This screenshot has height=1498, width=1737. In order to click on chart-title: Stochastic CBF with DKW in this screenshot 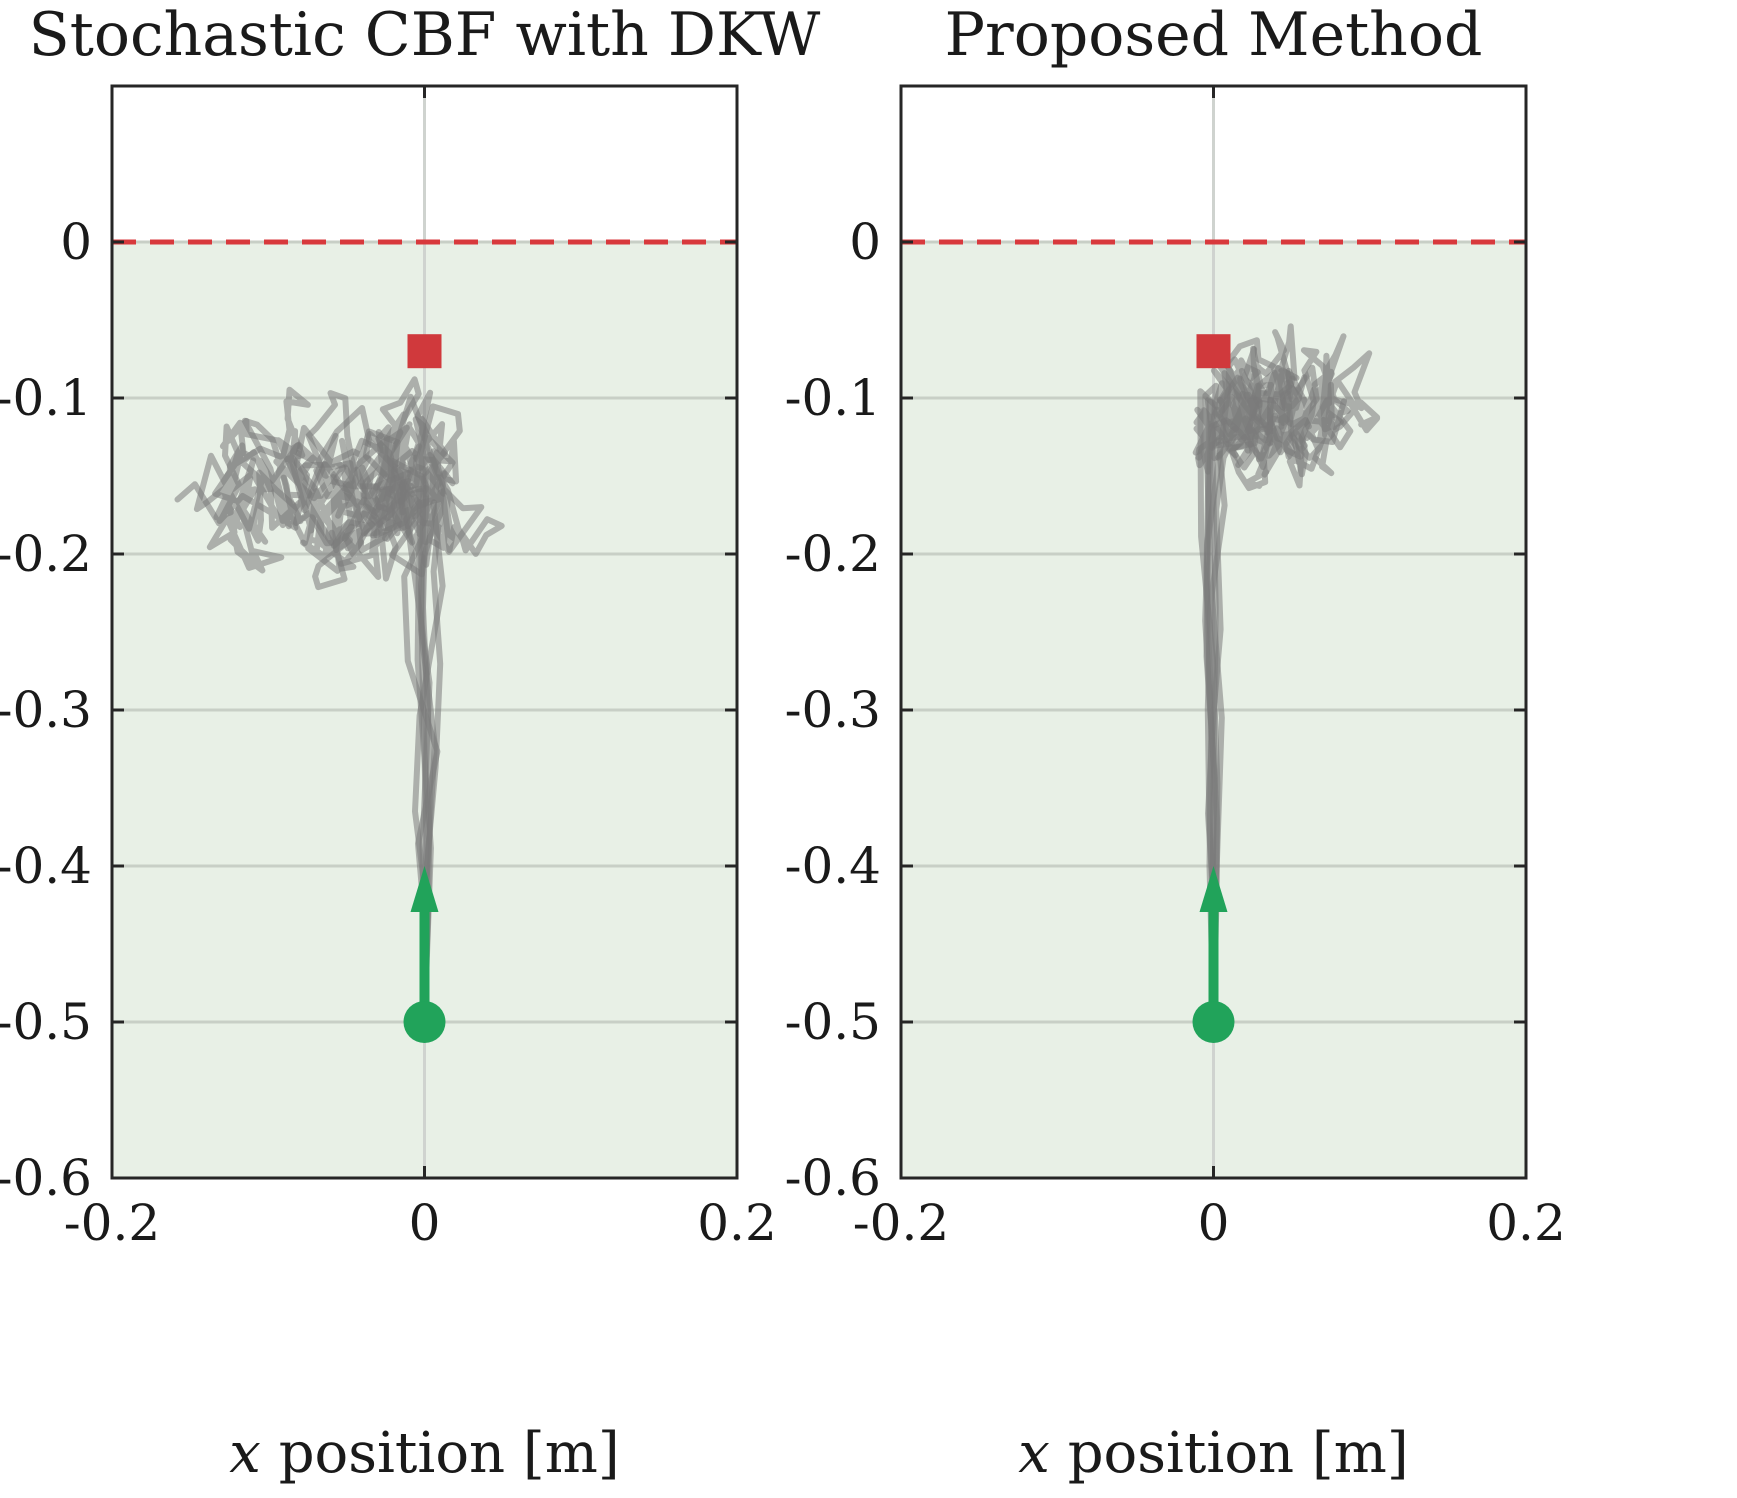, I will do `click(425, 35)`.